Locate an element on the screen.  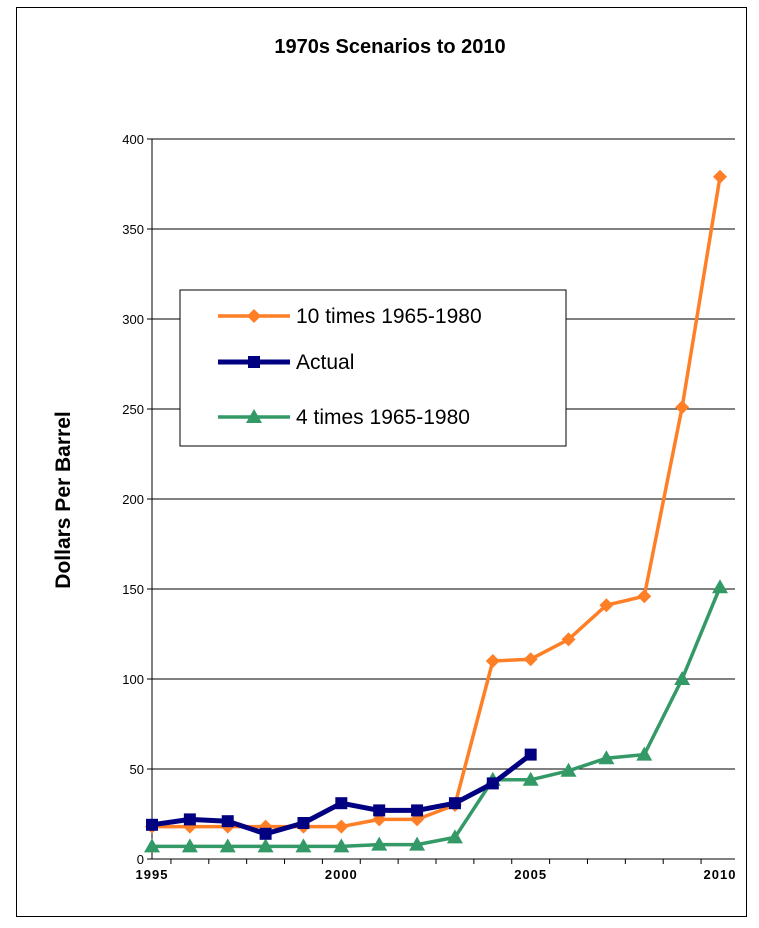
x-tick-label-2005: 2005 is located at coordinates (530, 874).